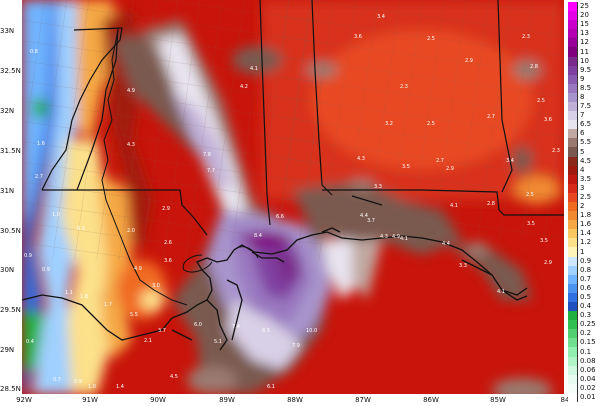  I want to click on map-value: 4.2, so click(244, 87).